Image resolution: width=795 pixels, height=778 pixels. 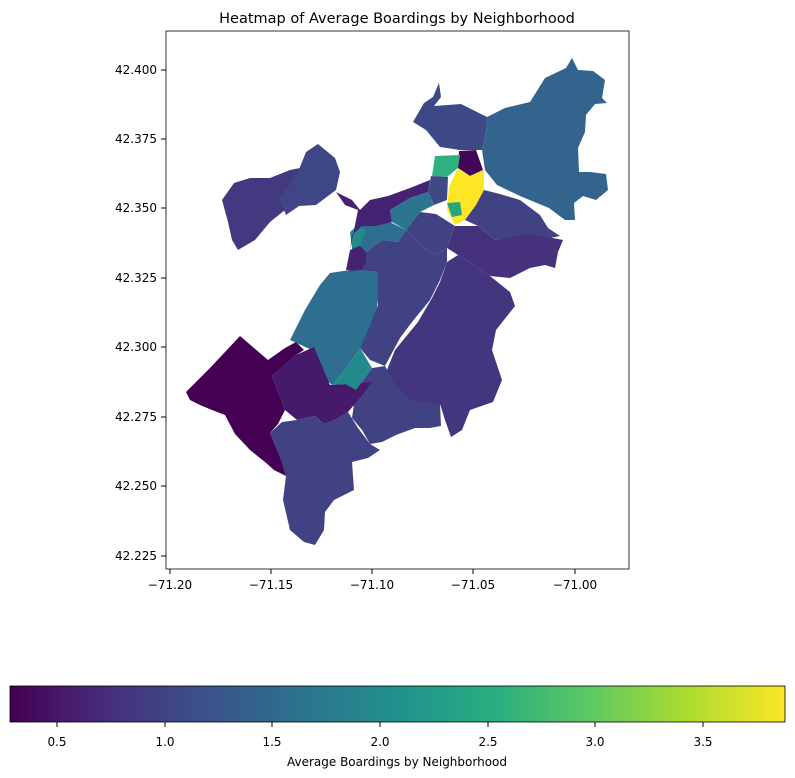 What do you see at coordinates (271, 742) in the screenshot?
I see `colorbar-tick-label: 1.5` at bounding box center [271, 742].